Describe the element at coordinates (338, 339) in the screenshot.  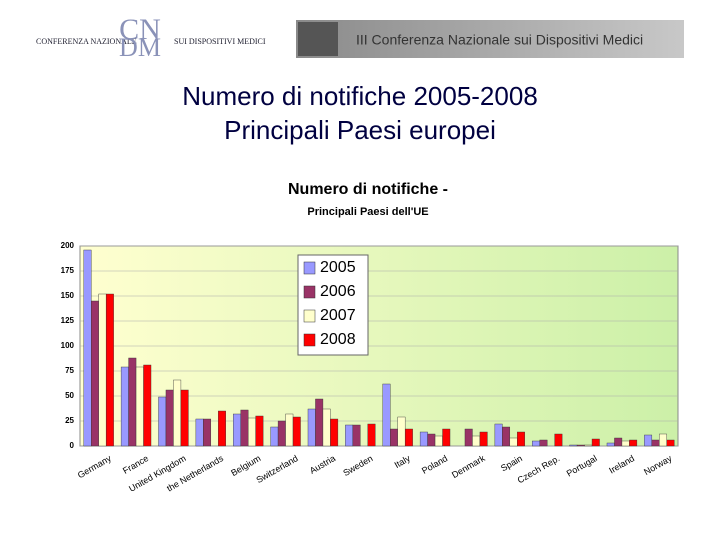
I see `legend-label: 2008` at that location.